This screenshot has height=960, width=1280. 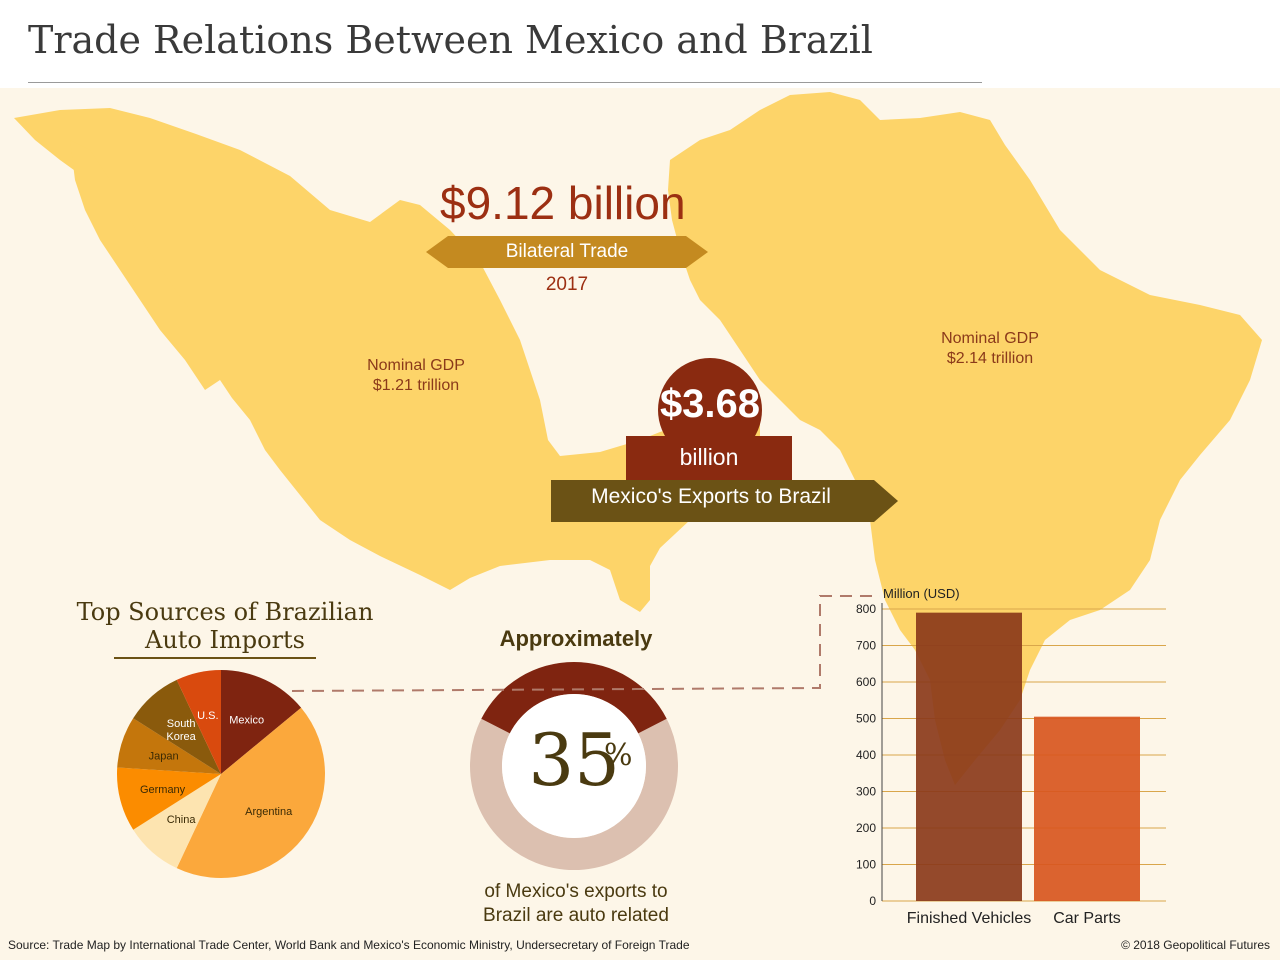 What do you see at coordinates (225, 640) in the screenshot?
I see `pie-title-line2: Auto Imports` at bounding box center [225, 640].